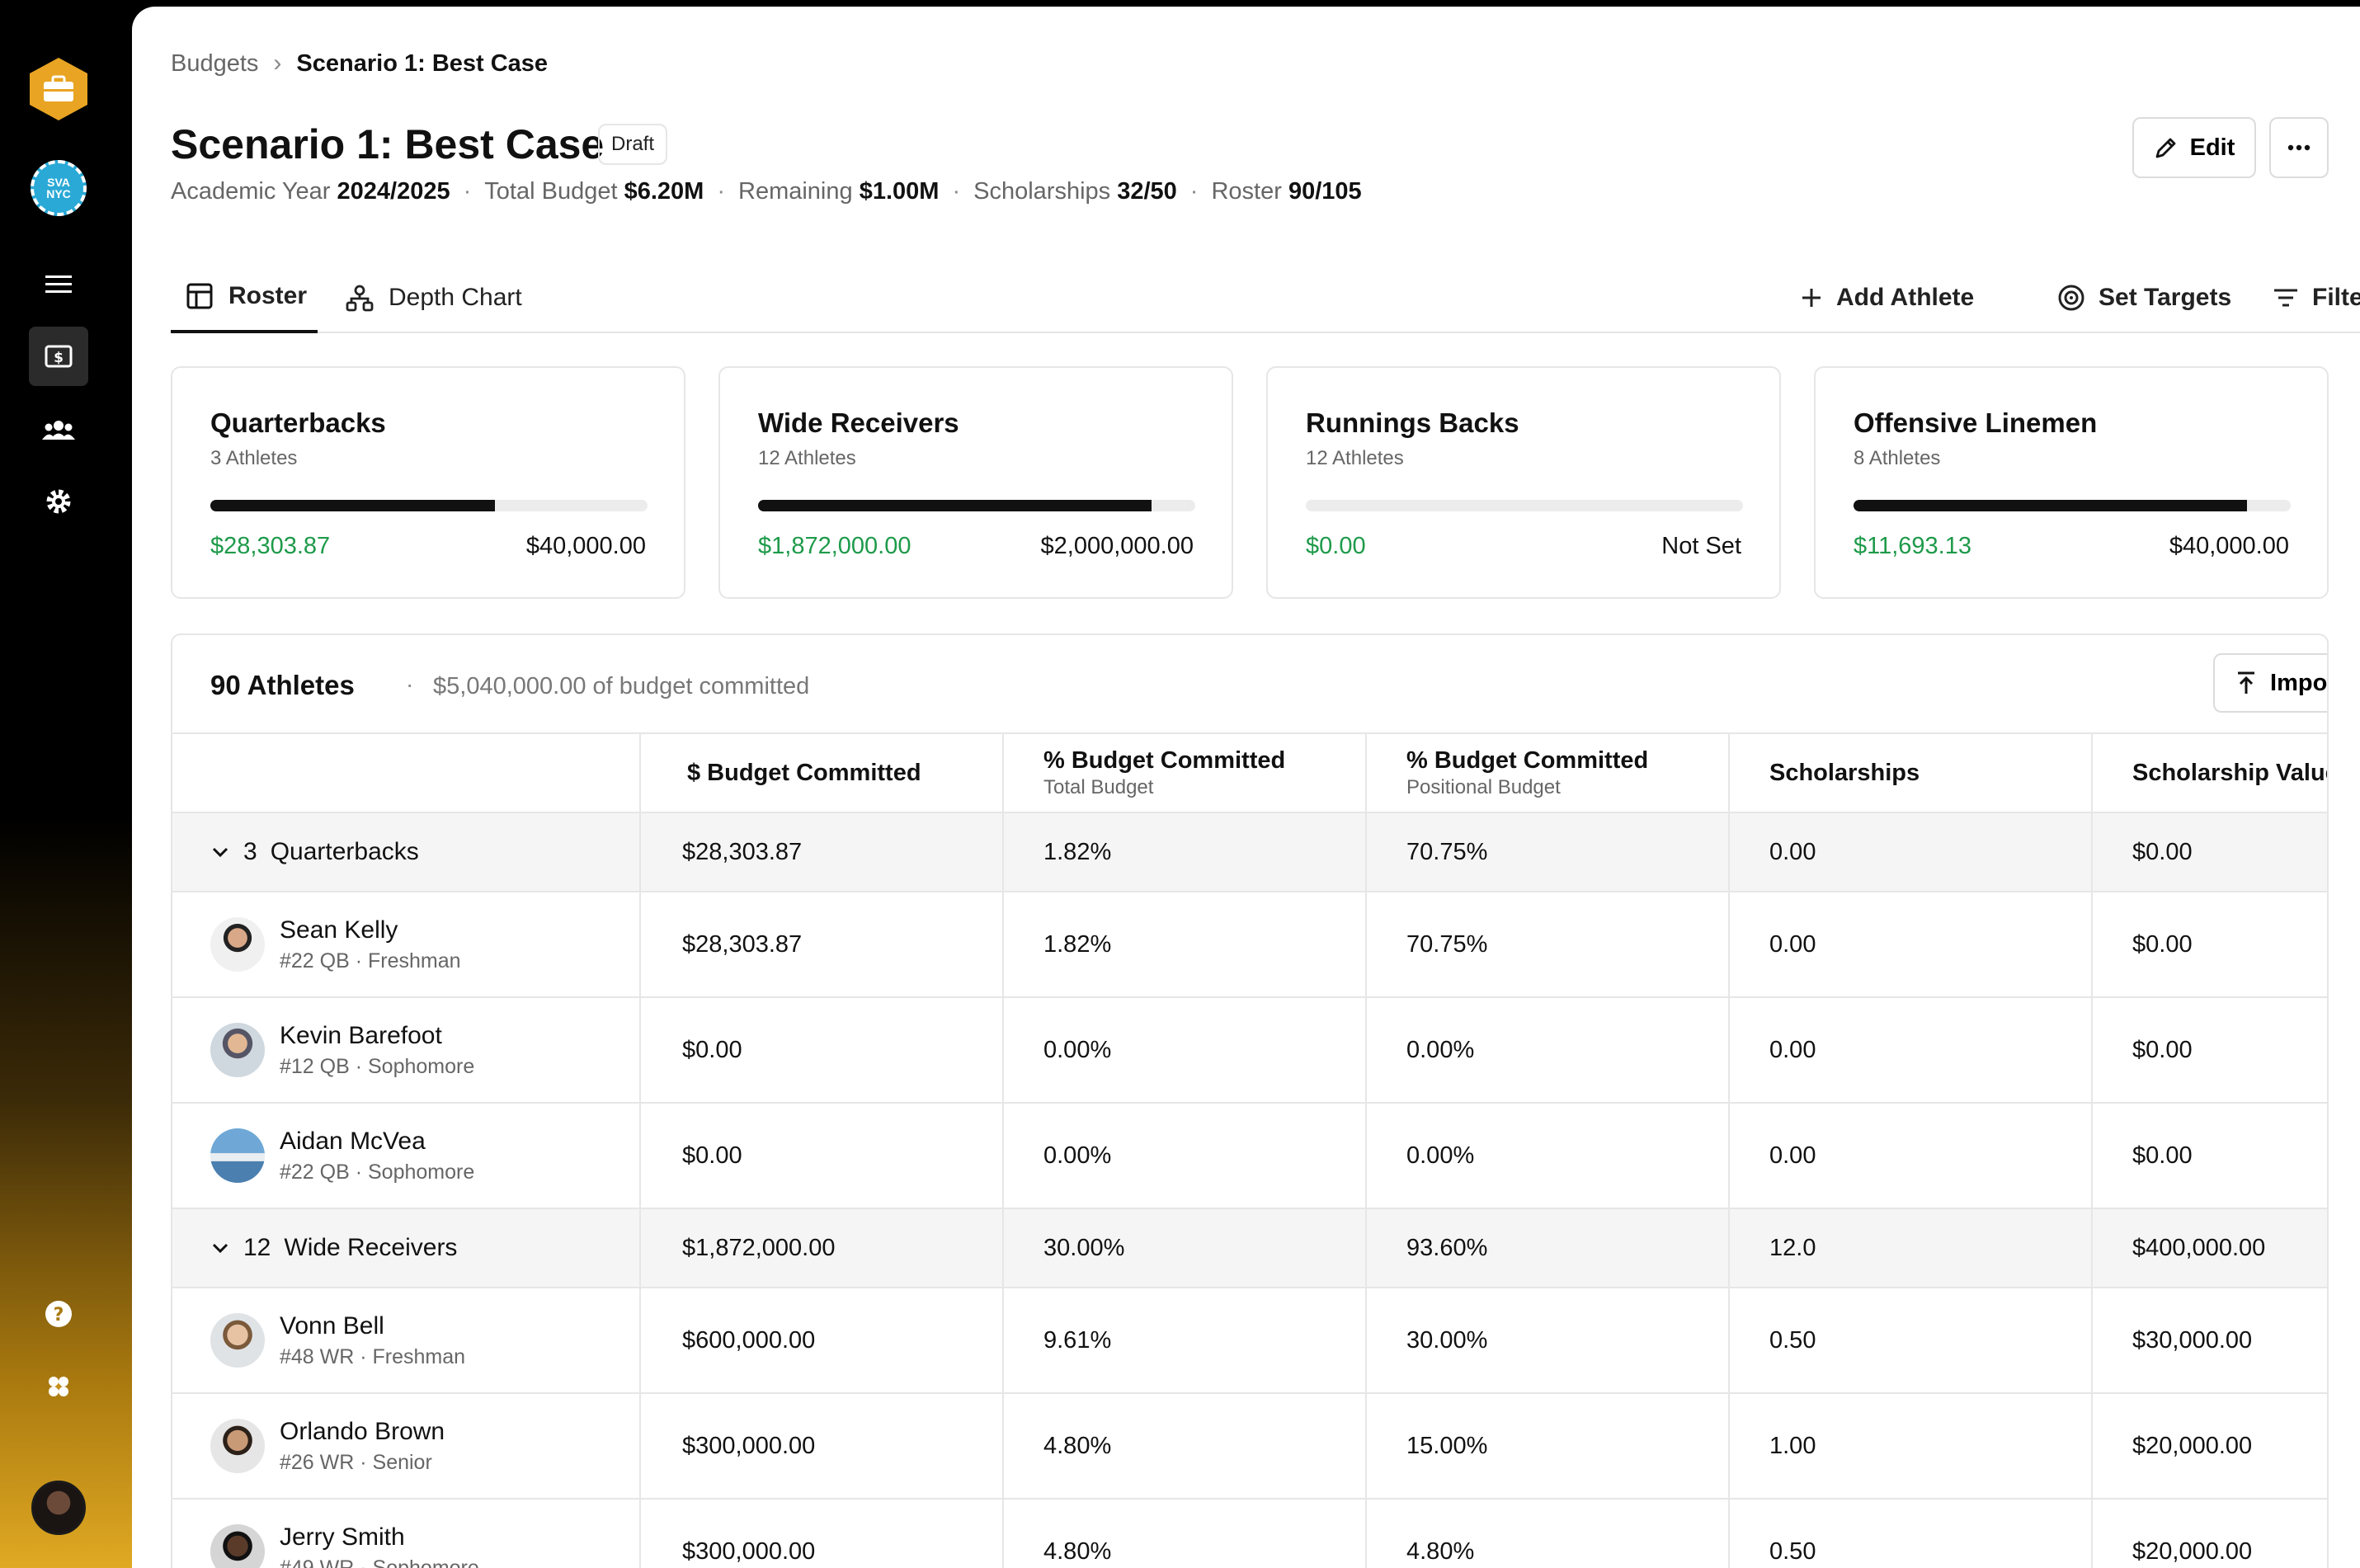 The height and width of the screenshot is (1568, 2360). What do you see at coordinates (339, 930) in the screenshot?
I see `athlete-name: Sean Kelly` at bounding box center [339, 930].